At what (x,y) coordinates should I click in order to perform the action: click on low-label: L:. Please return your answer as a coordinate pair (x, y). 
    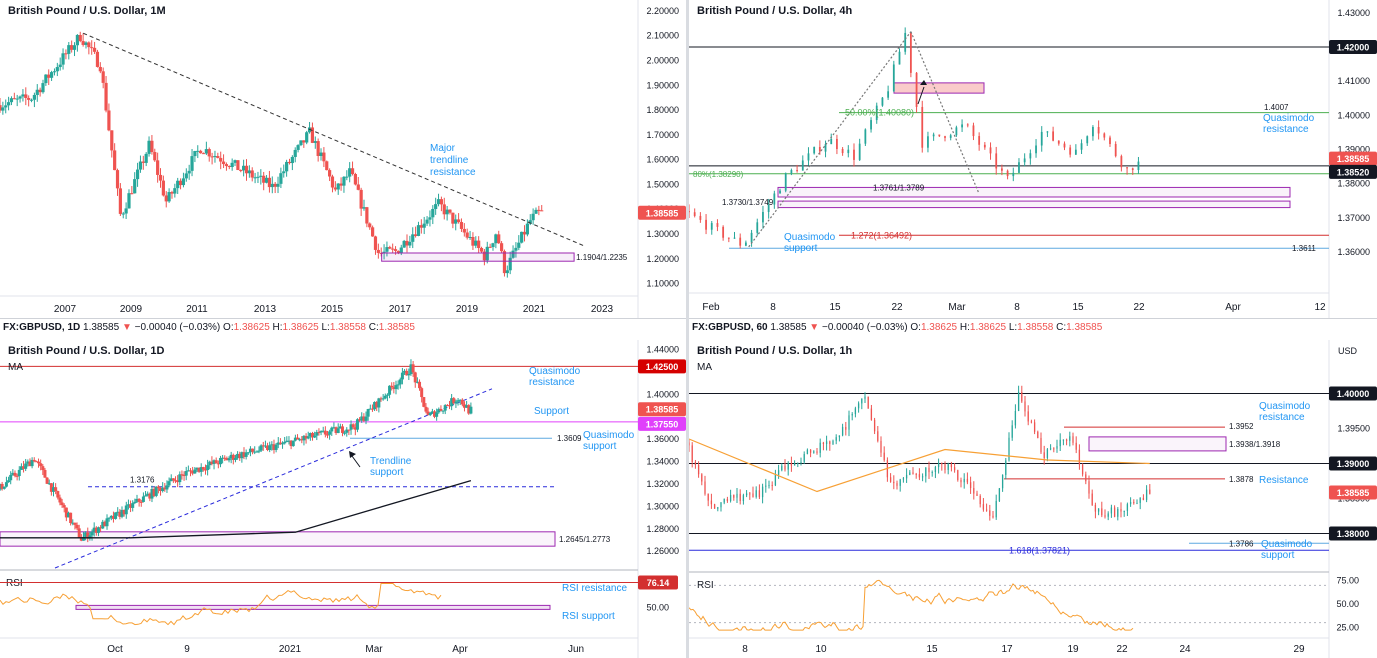
    Looking at the image, I should click on (325, 327).